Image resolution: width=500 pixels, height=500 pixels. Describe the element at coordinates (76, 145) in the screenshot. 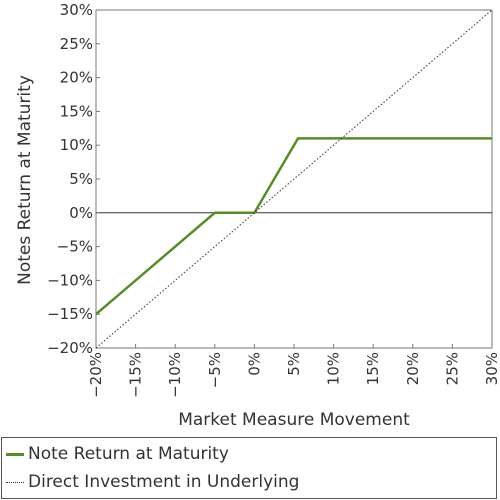

I see `y-tick-label: 10%` at that location.